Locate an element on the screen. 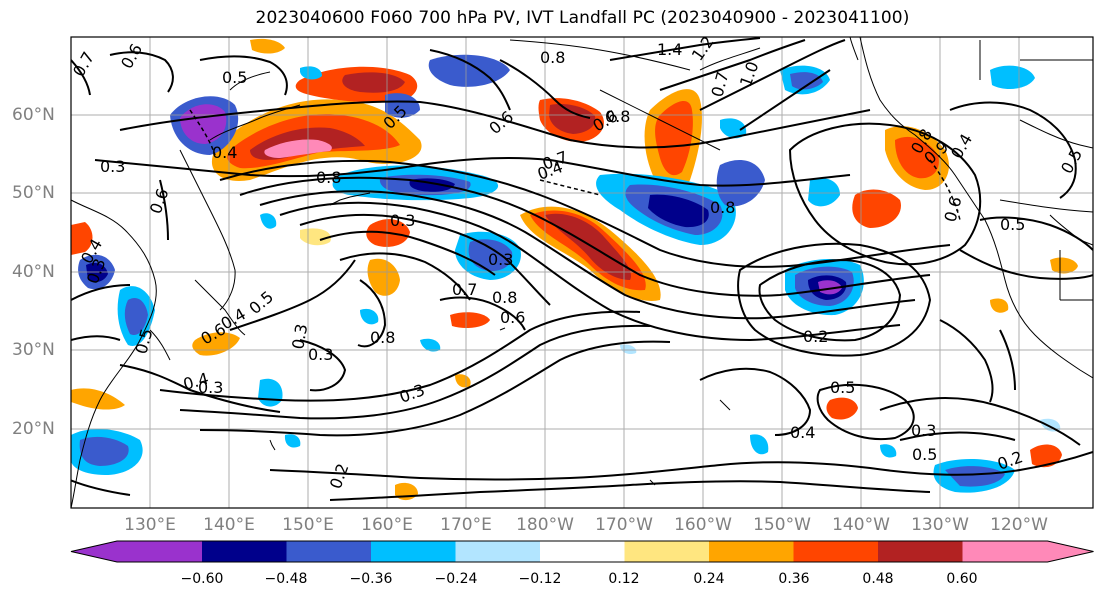  colorbar-extend-high is located at coordinates (1070, 551).